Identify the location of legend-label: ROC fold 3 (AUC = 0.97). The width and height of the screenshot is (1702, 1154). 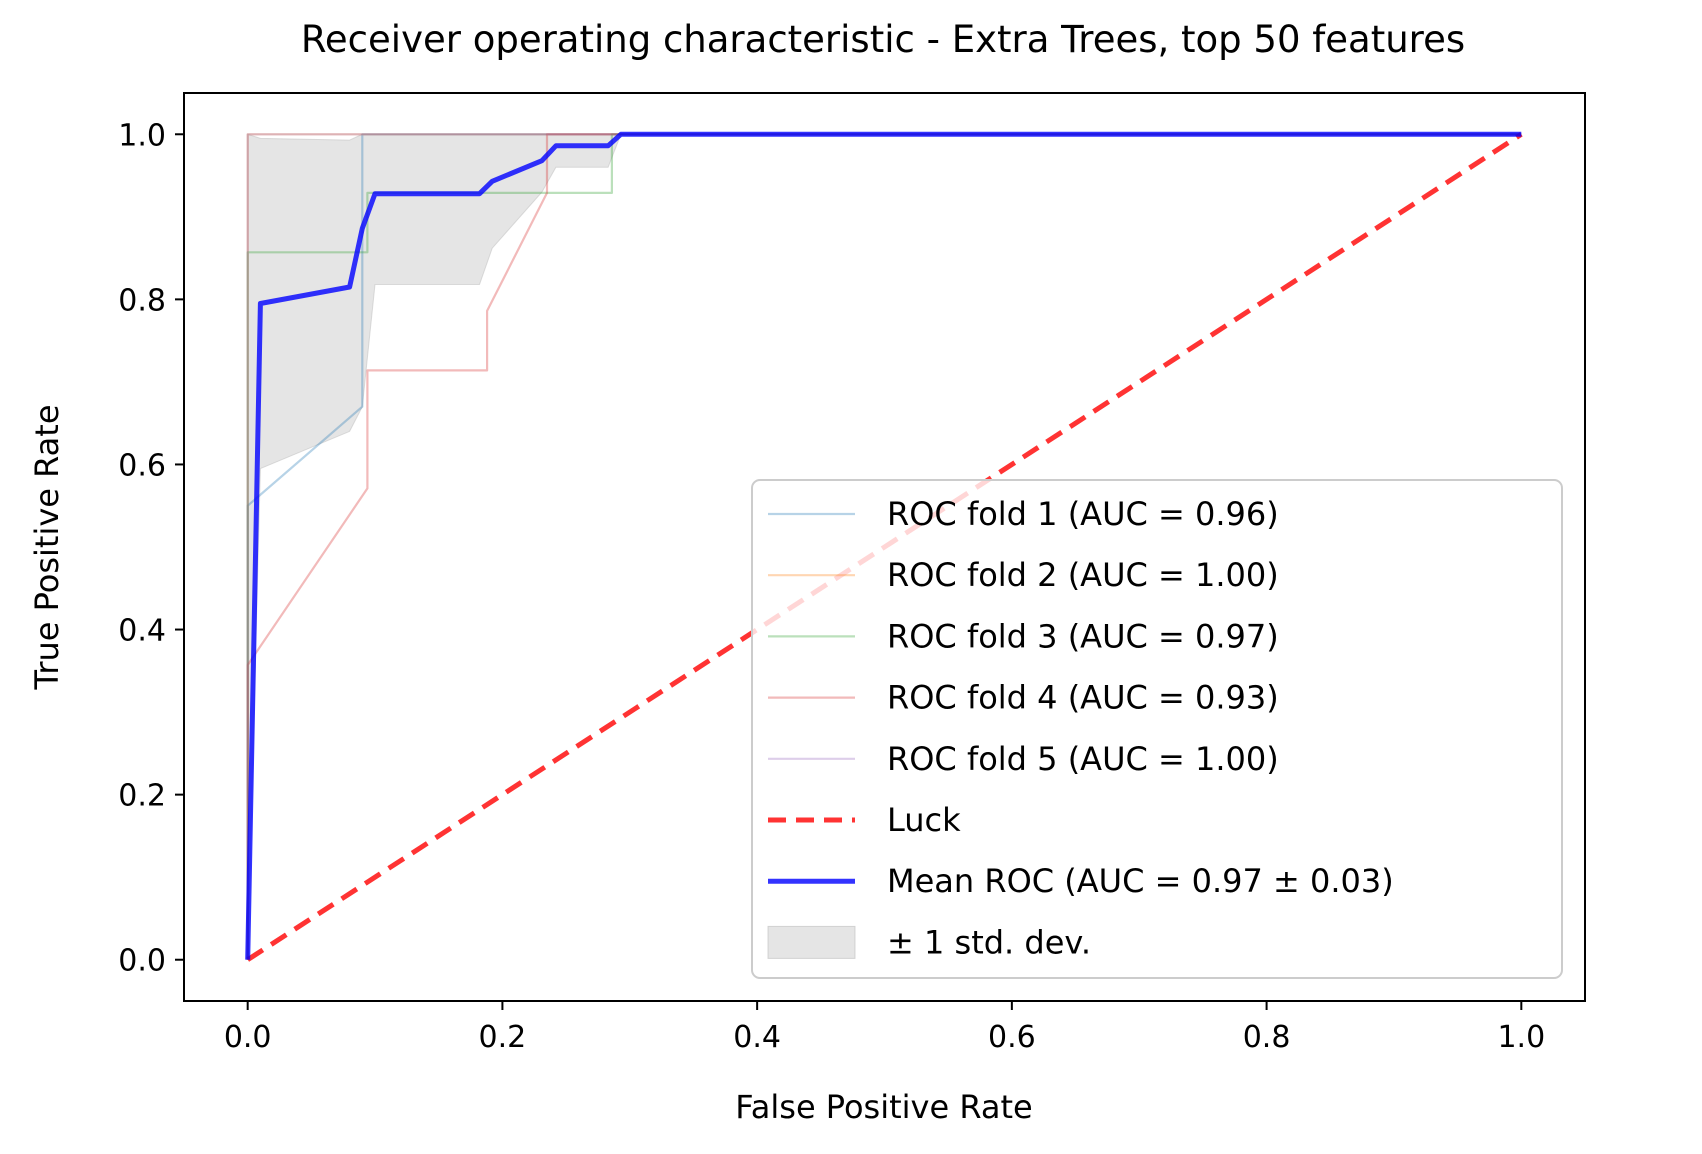
(1083, 636).